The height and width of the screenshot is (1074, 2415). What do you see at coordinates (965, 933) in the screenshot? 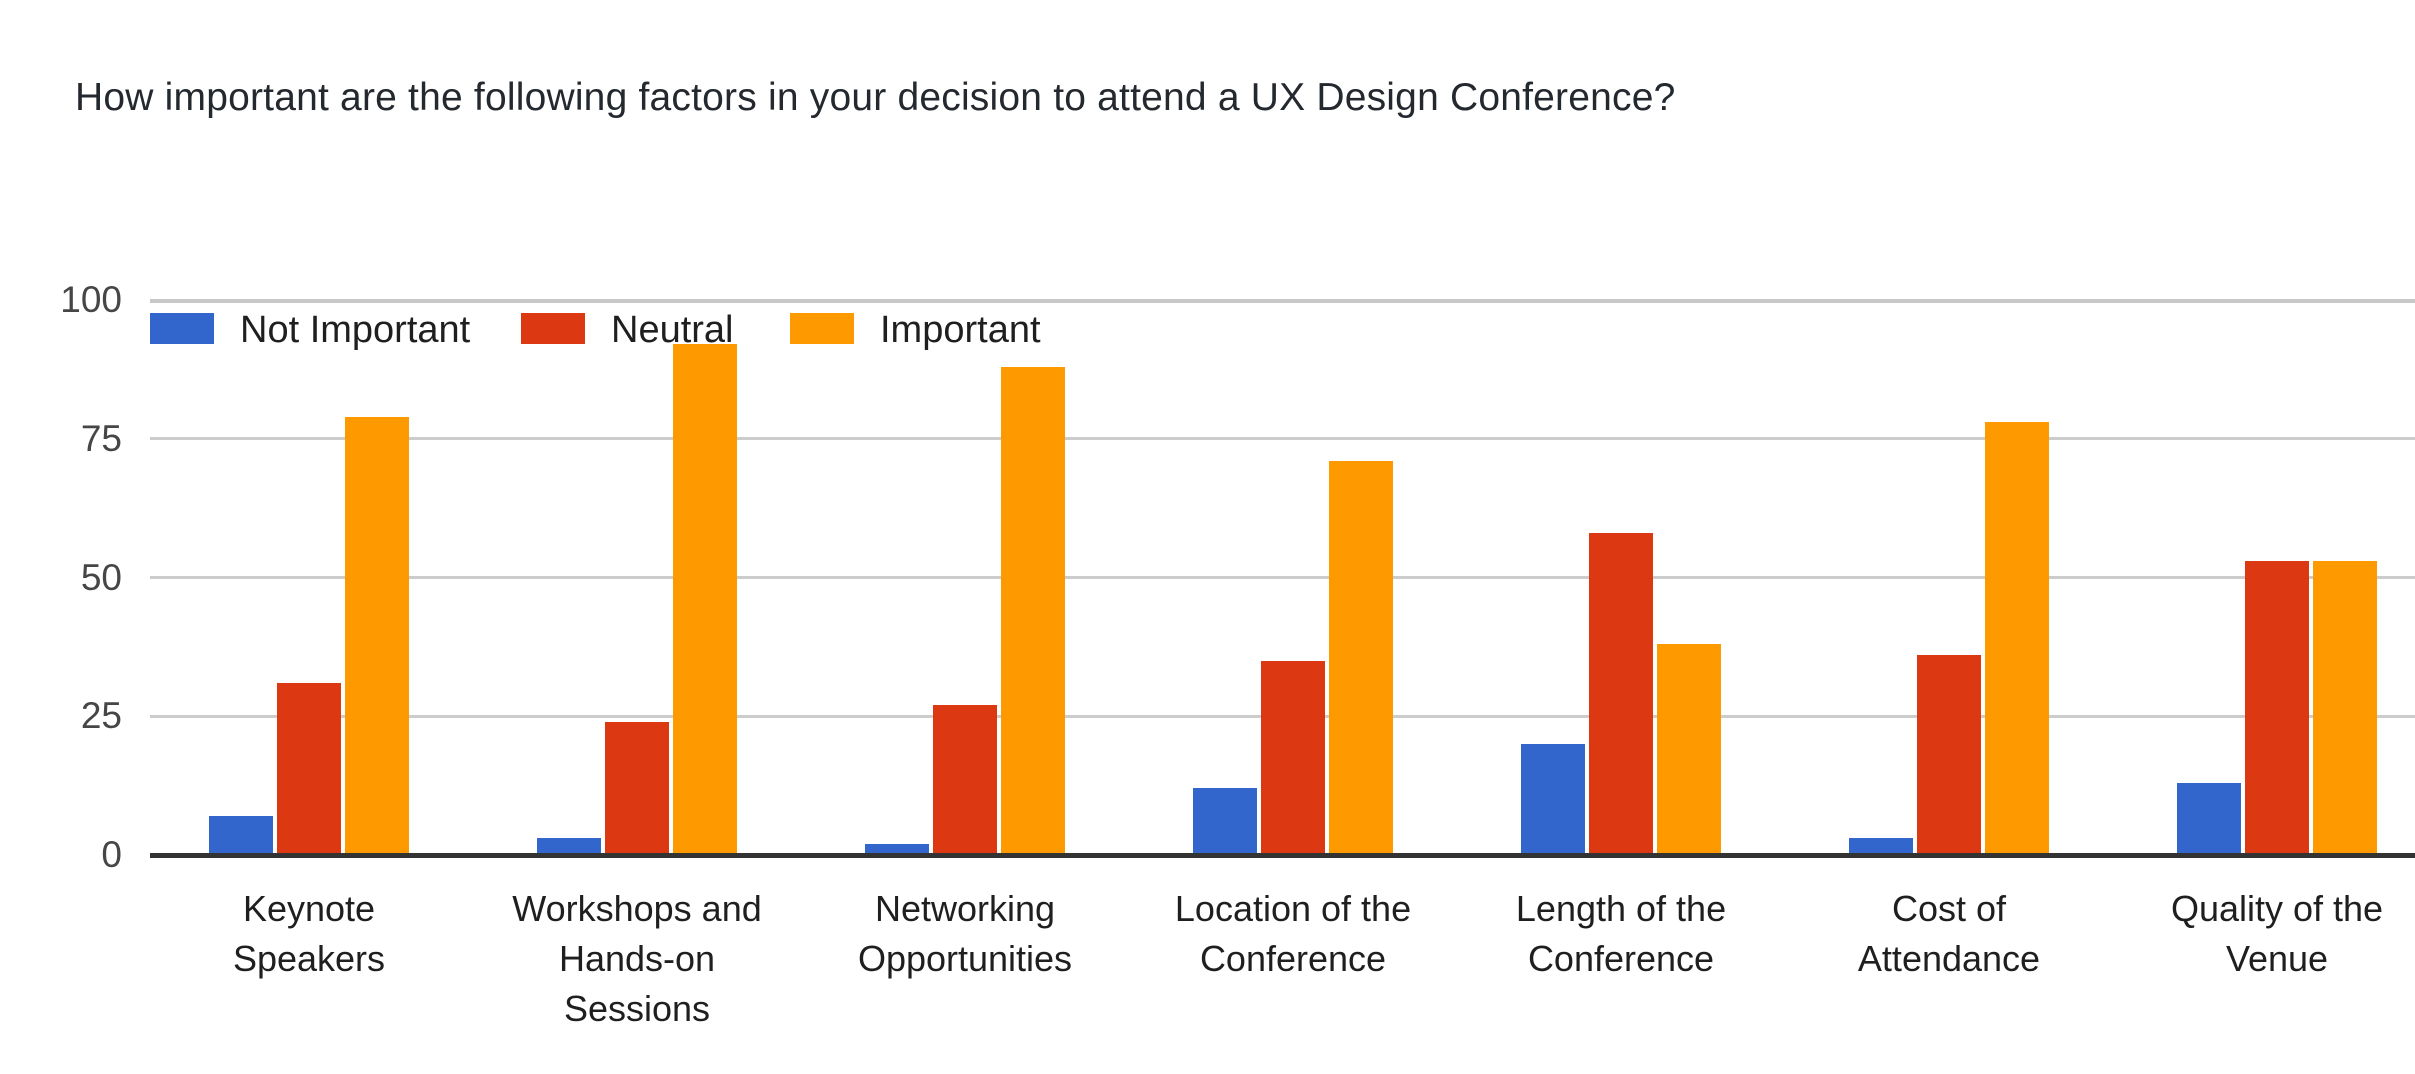
I see `x-label-networking-opportunities: Networking Opportunities` at bounding box center [965, 933].